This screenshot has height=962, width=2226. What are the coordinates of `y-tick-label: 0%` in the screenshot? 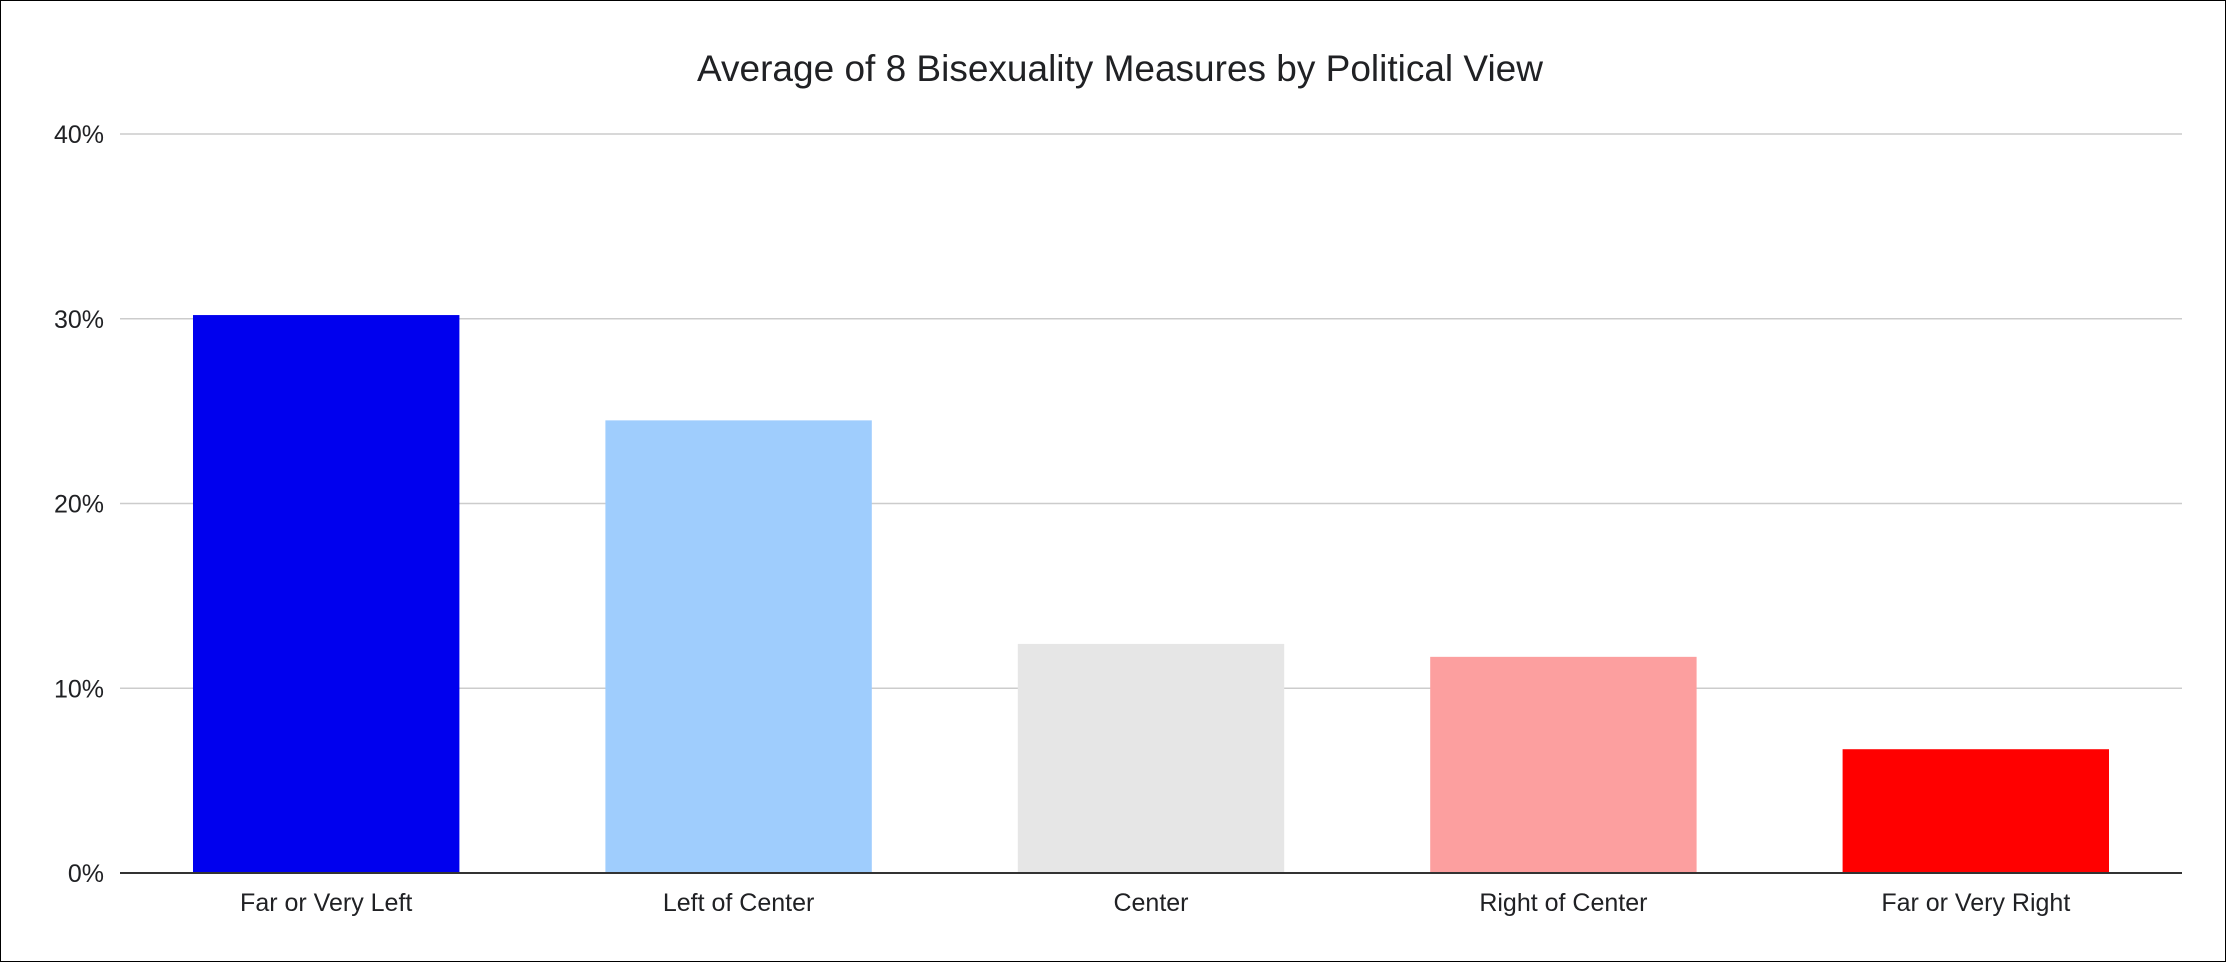 It's located at (86, 874).